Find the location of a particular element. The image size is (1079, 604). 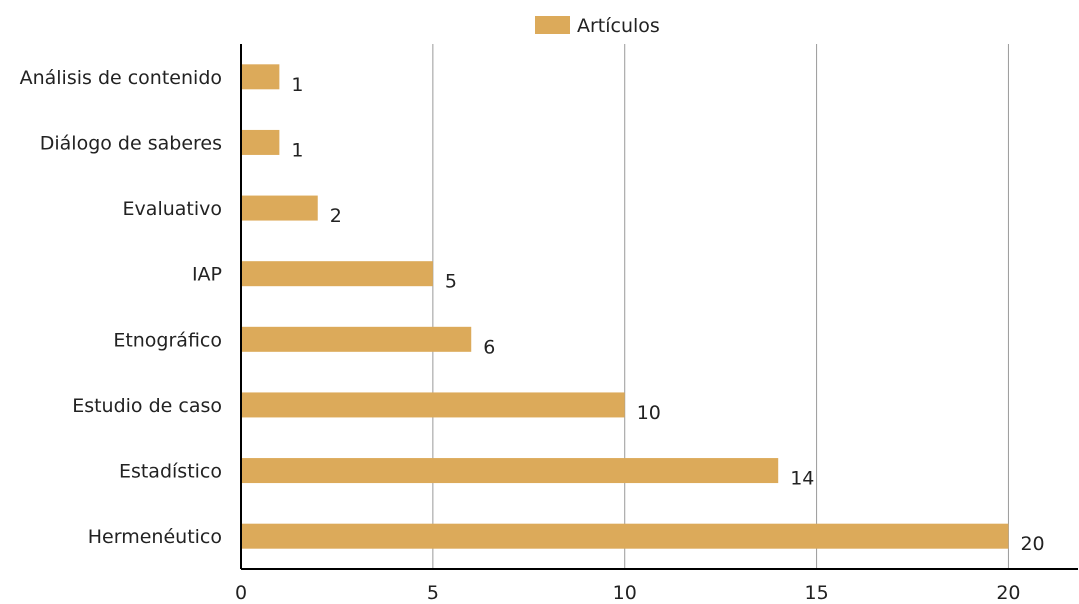

x-tick-label: 0 is located at coordinates (241, 593).